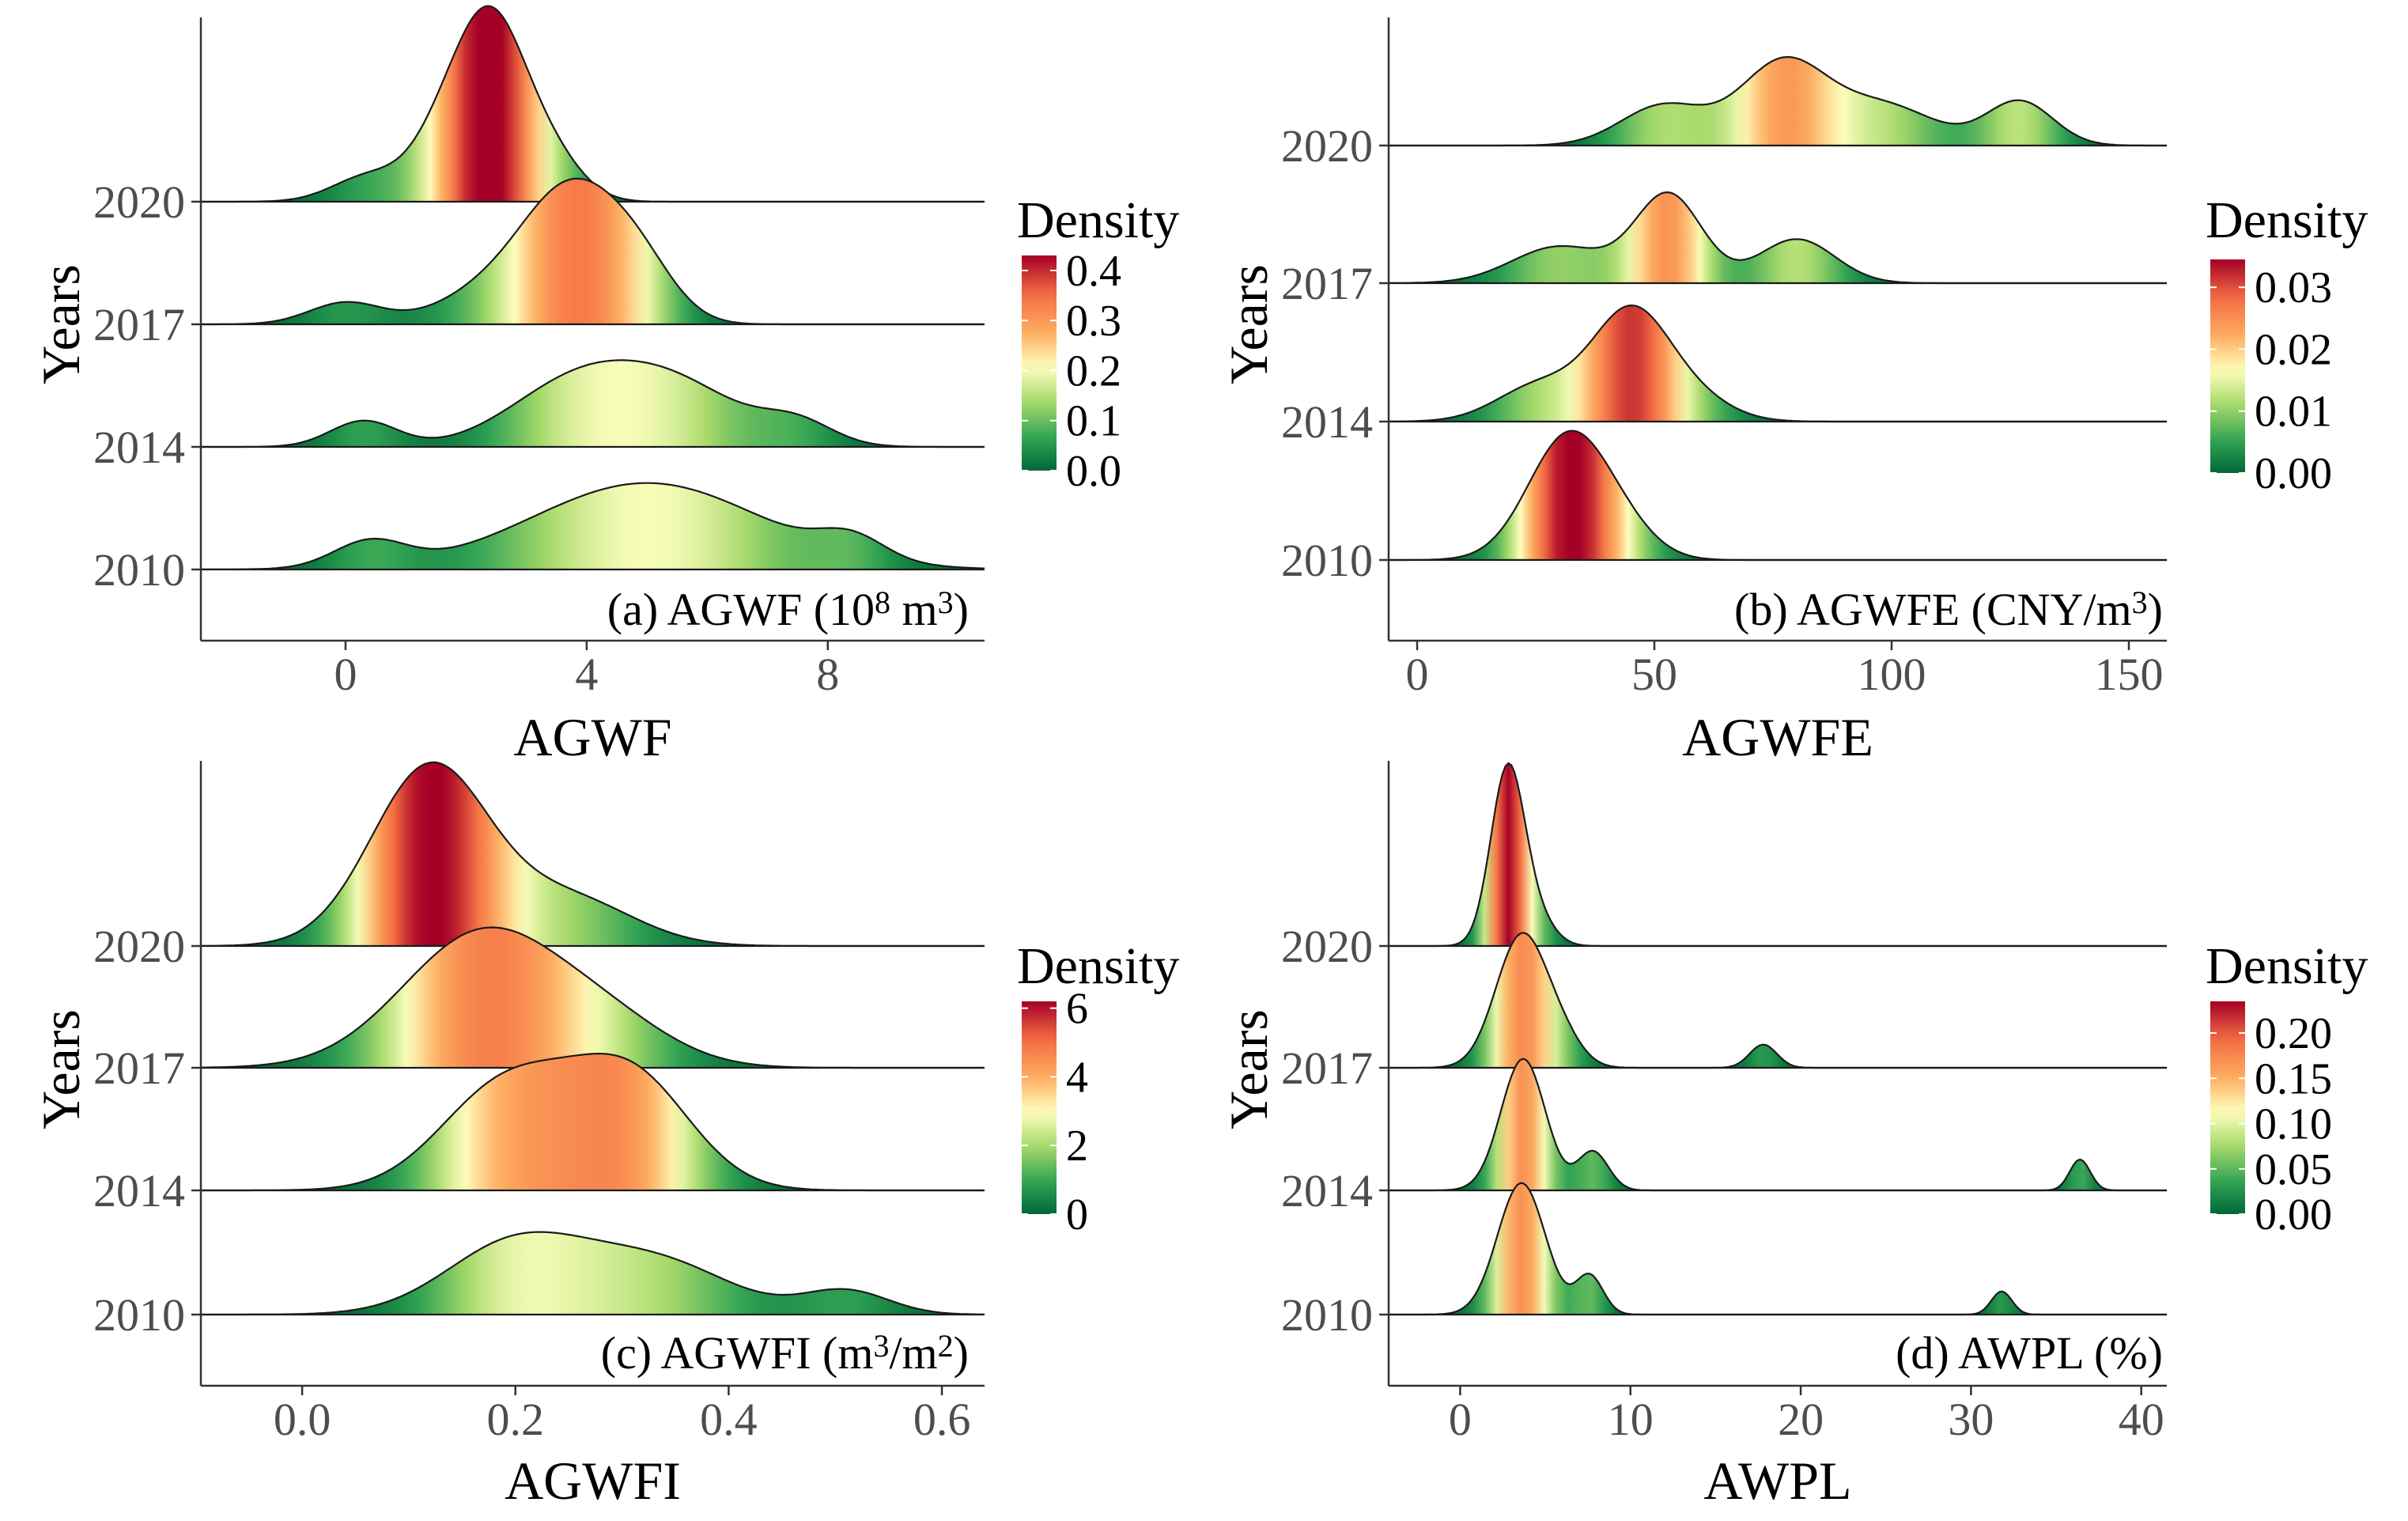 The image size is (2408, 1521). I want to click on legend-tick-label-0.0: 0.0, so click(1093, 471).